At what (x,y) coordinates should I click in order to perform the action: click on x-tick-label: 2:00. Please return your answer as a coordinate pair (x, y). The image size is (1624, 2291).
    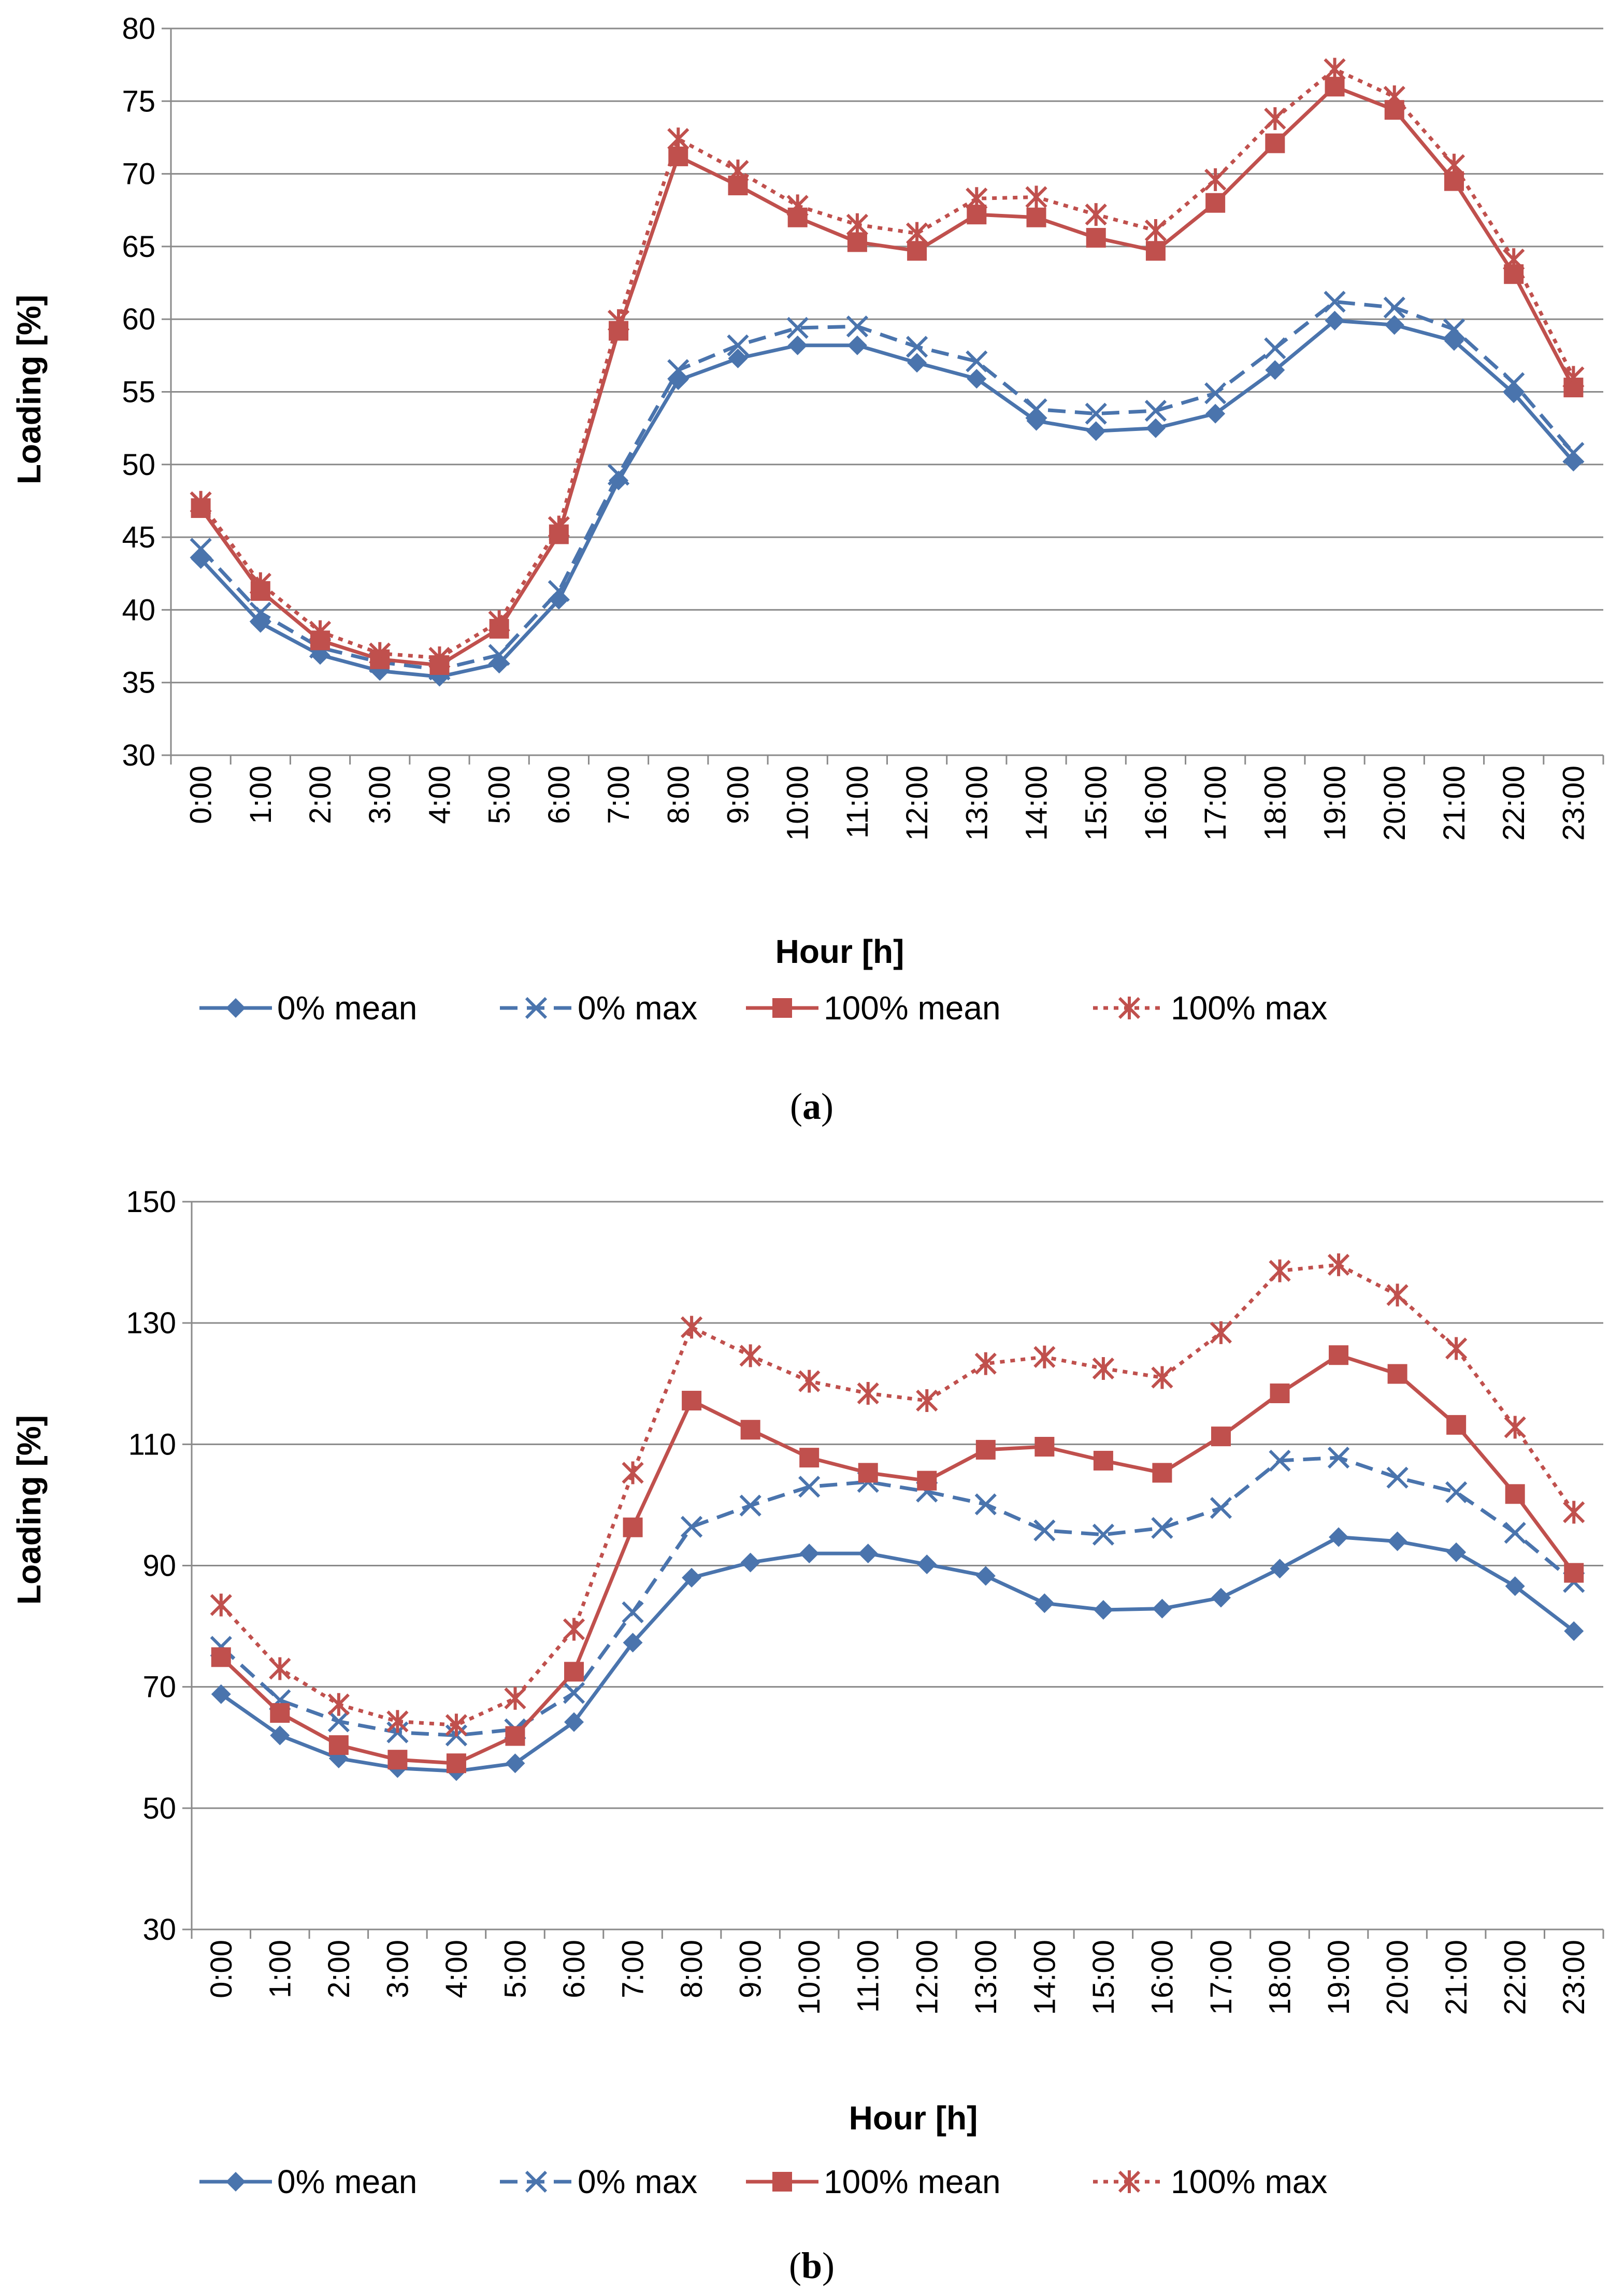
    Looking at the image, I should click on (320, 795).